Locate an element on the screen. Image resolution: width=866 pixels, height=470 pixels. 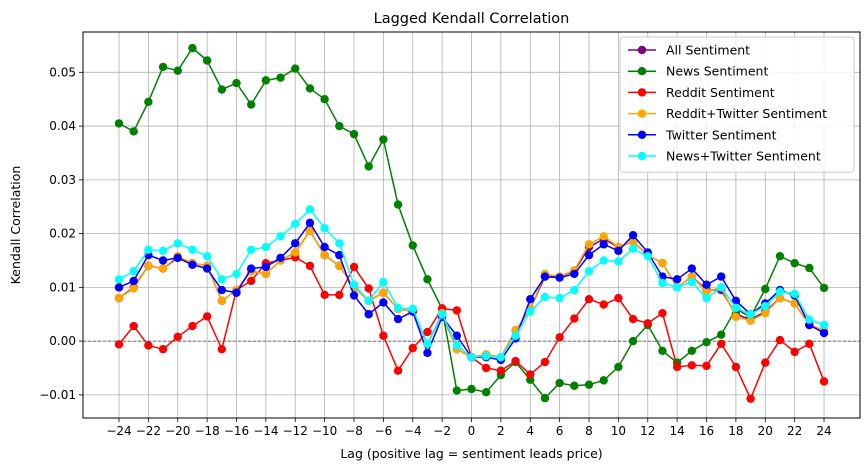
x-tick-label: 2 is located at coordinates (501, 431).